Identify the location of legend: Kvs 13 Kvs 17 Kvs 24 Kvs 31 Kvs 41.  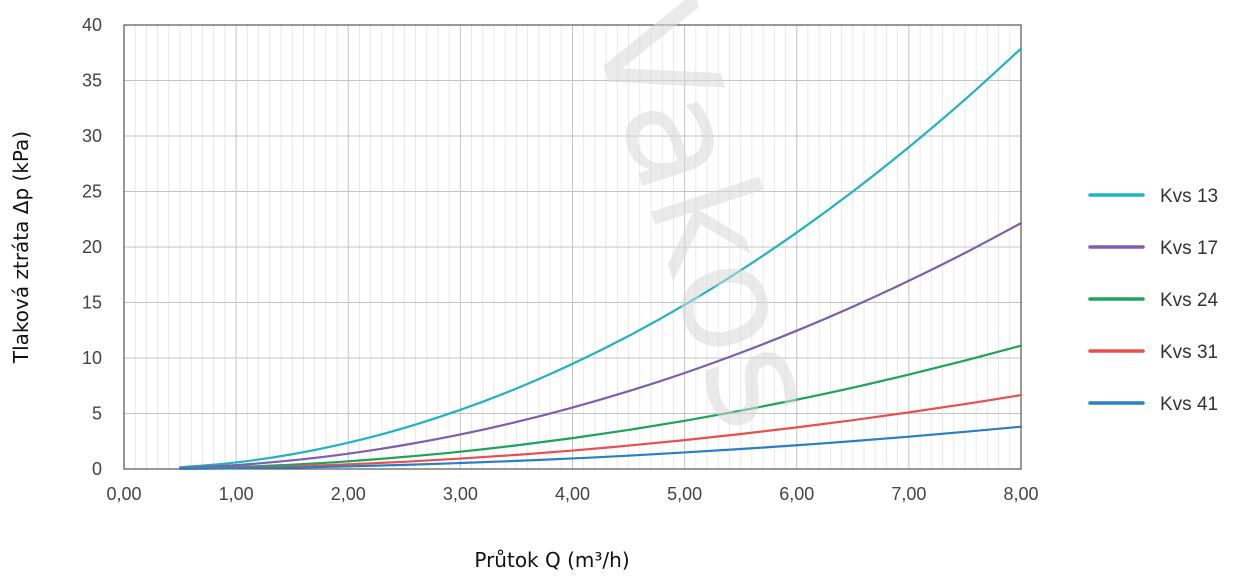
(1153, 300).